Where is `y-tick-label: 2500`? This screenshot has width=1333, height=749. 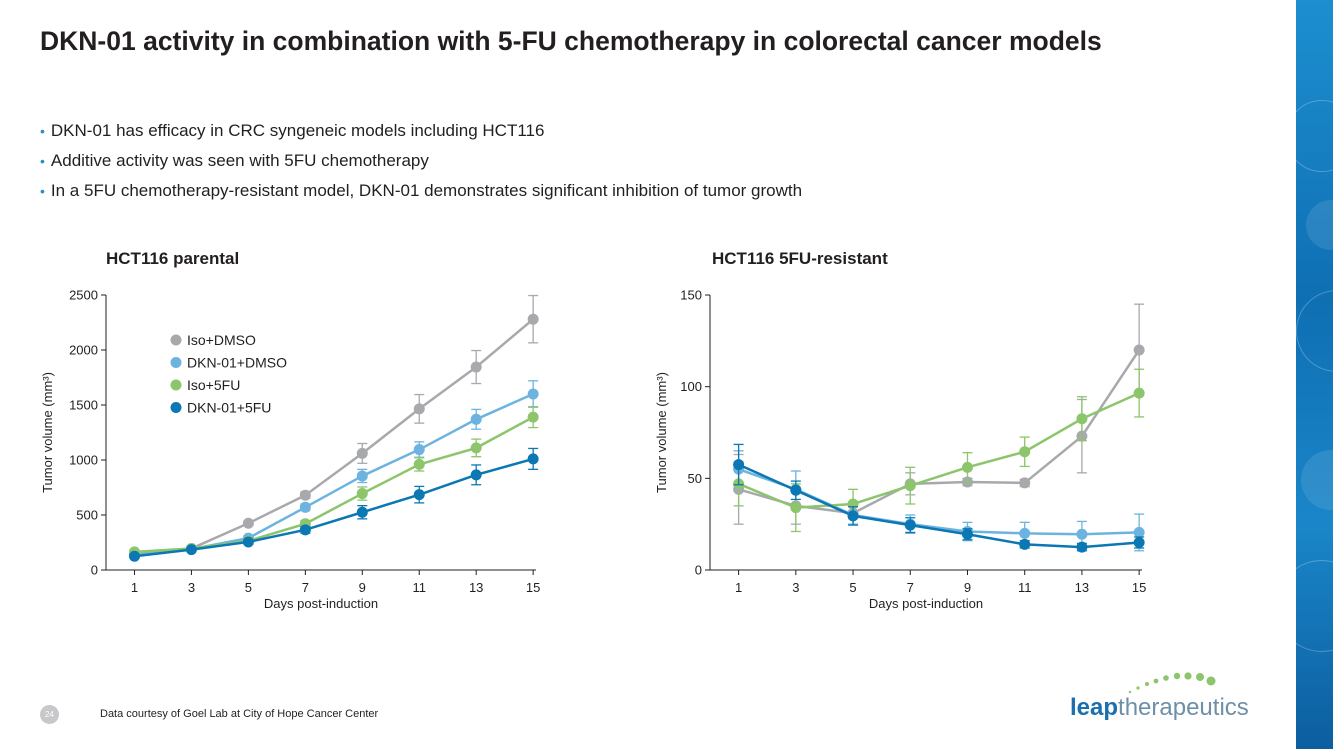 y-tick-label: 2500 is located at coordinates (83, 295).